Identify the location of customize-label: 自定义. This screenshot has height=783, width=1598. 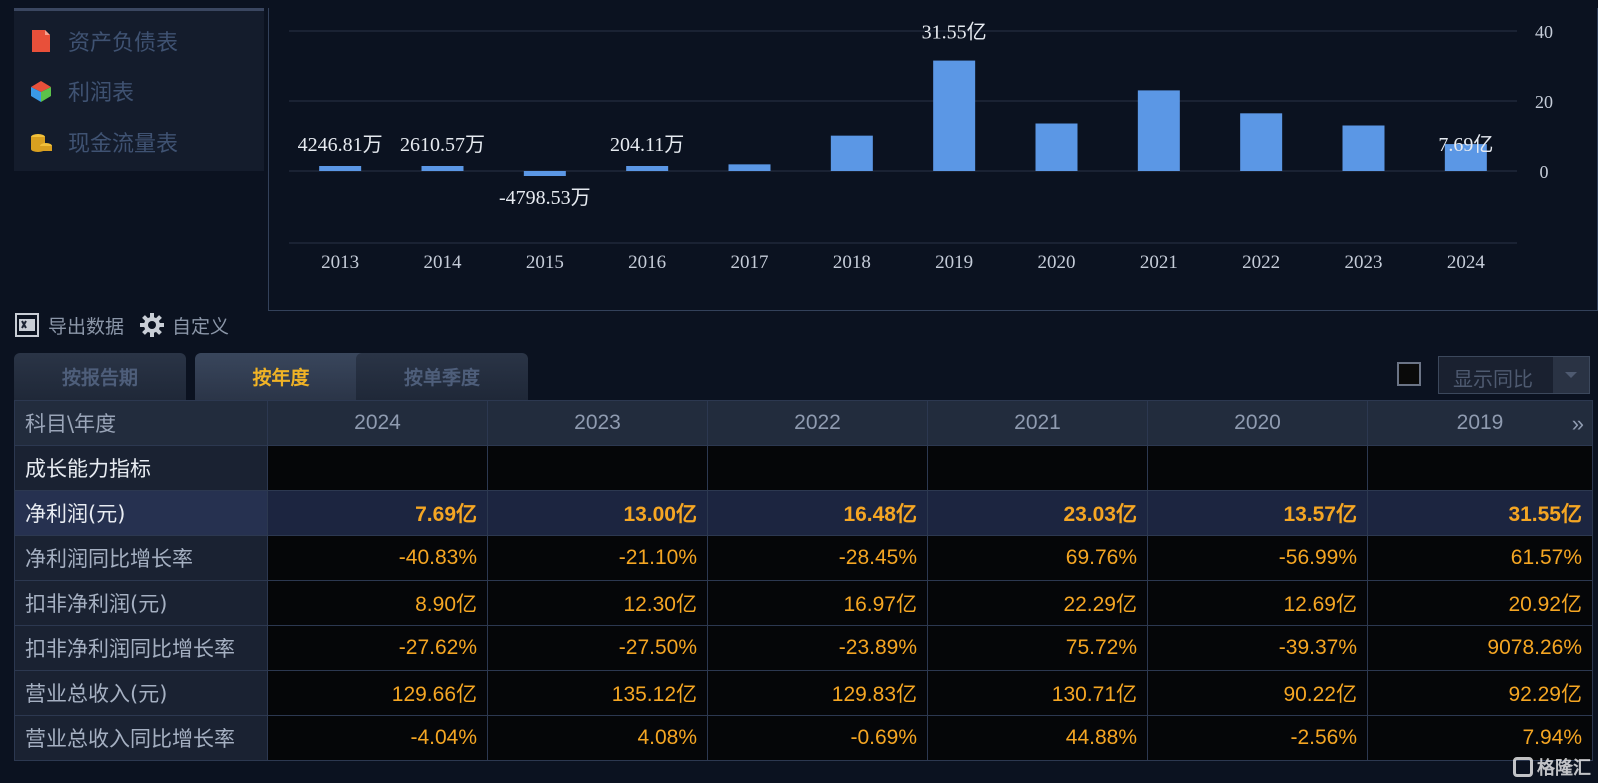
(201, 326).